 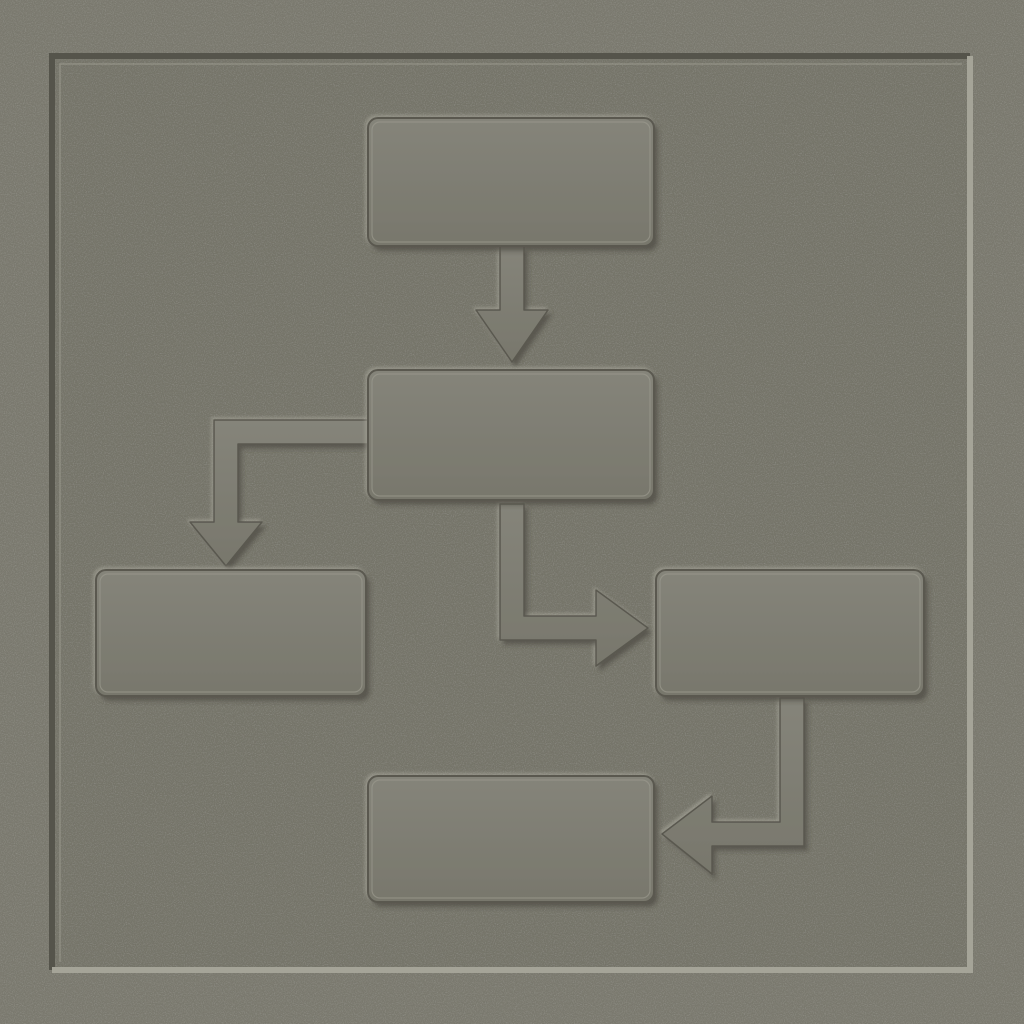 I want to click on arrow-down-icon, so click(x=512, y=304).